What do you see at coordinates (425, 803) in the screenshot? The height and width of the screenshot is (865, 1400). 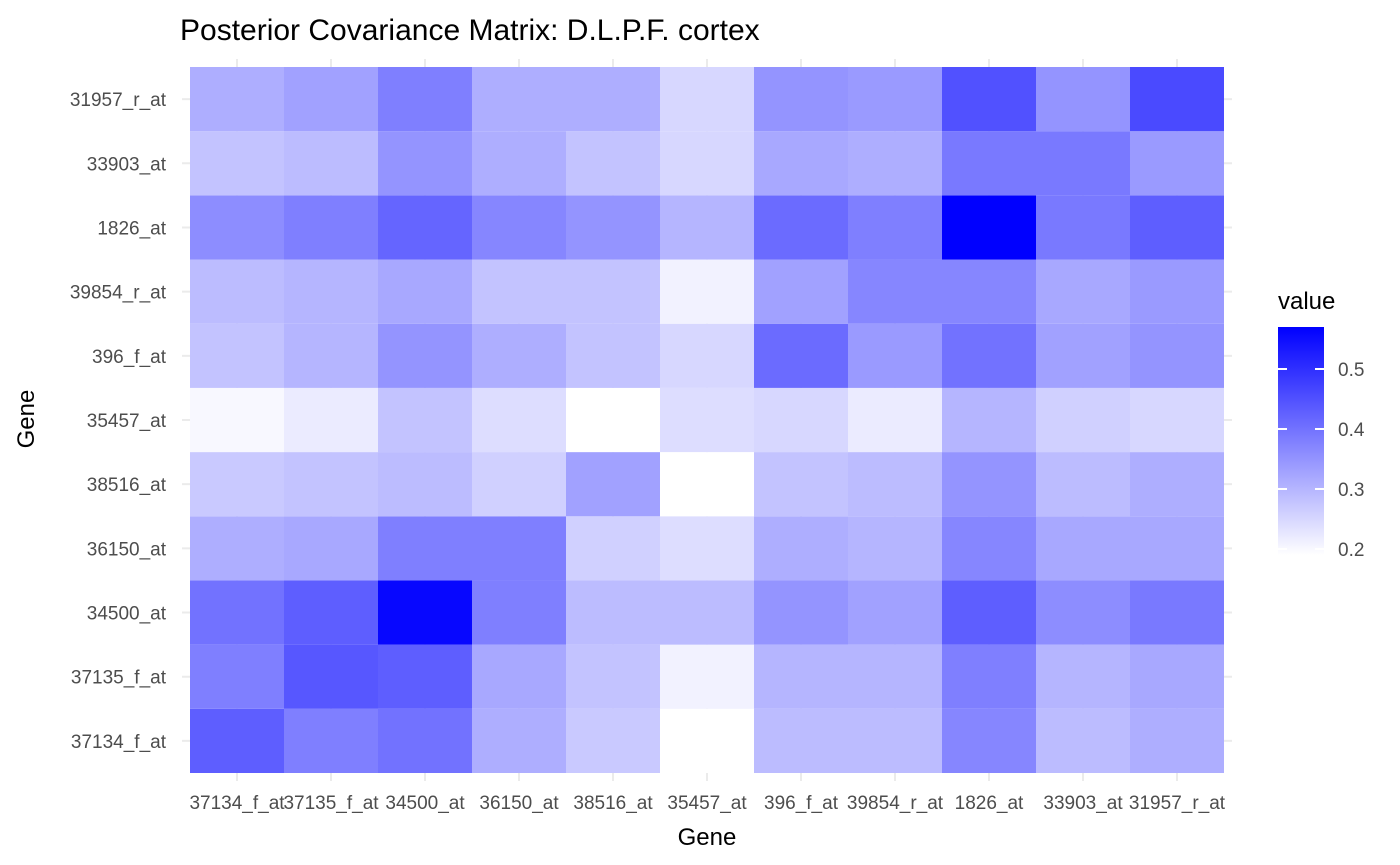 I see `x-tick-label: 34500_at` at bounding box center [425, 803].